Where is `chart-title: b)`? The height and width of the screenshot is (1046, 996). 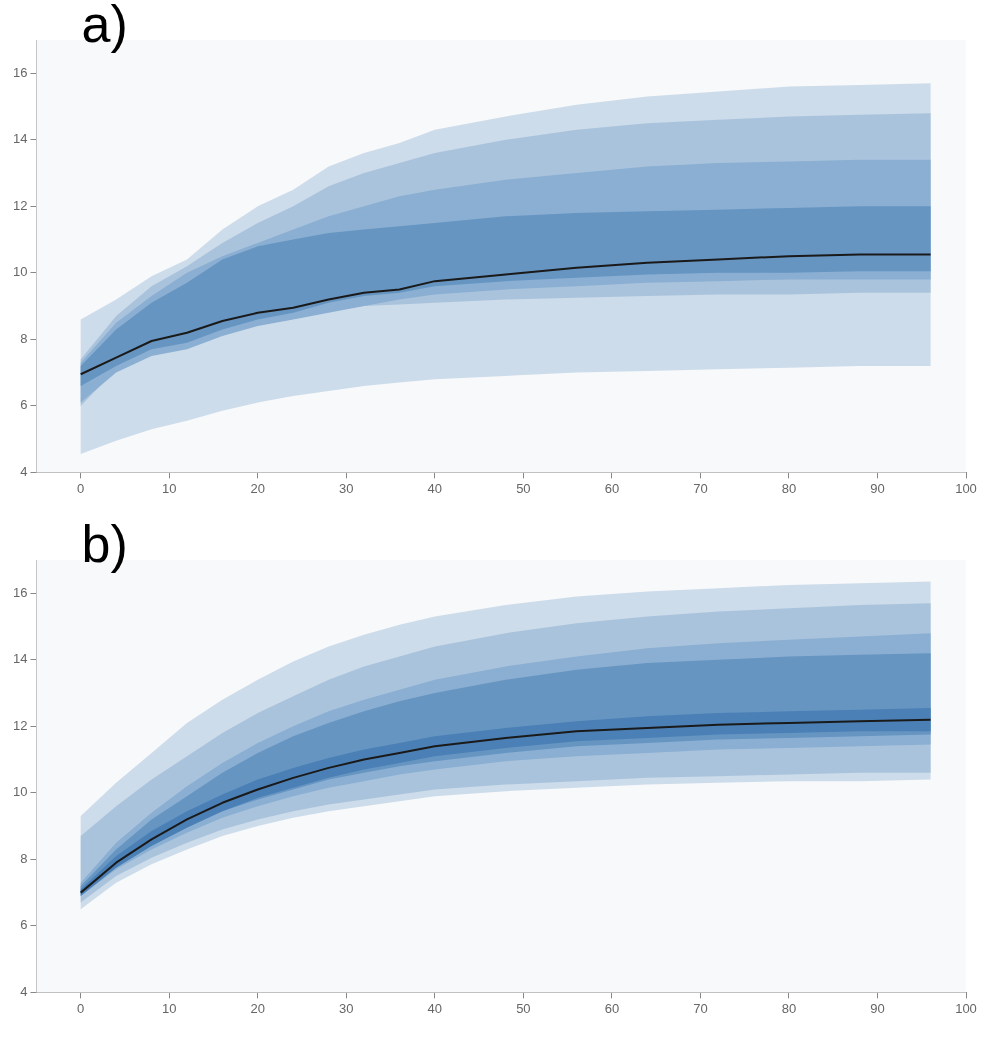
chart-title: b) is located at coordinates (104, 544).